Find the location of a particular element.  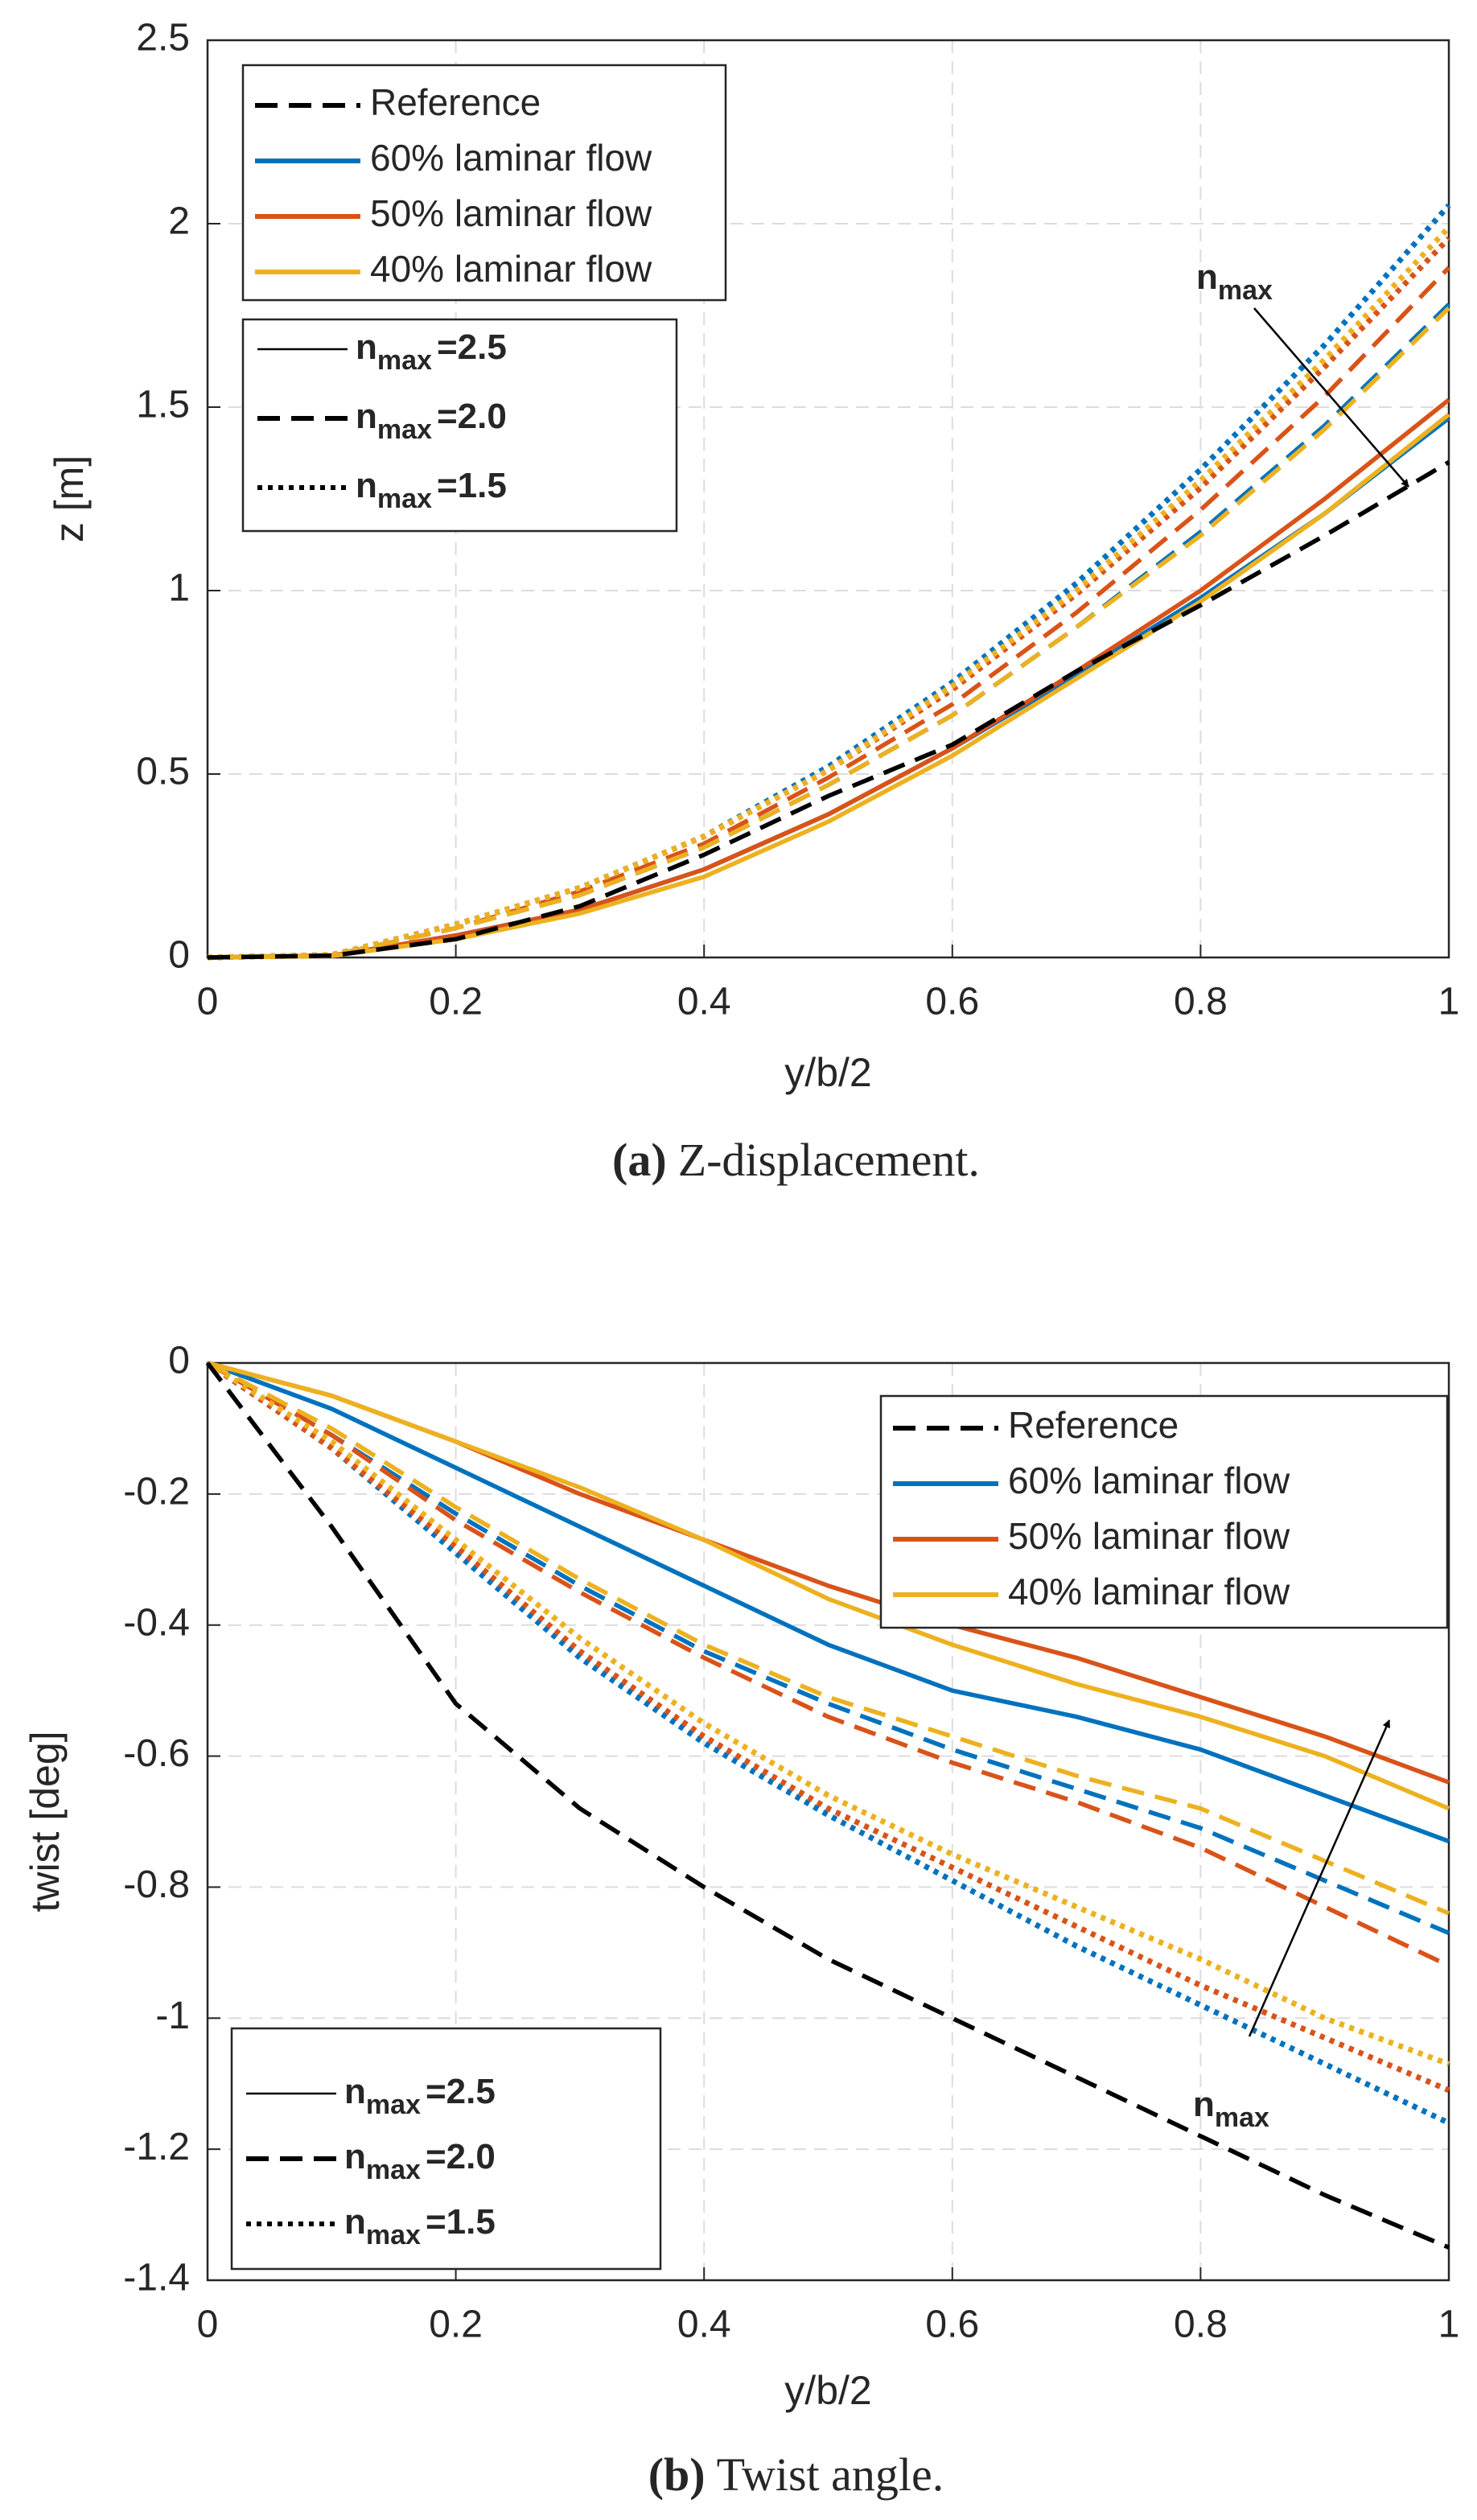

y-tick-label: 0.5 is located at coordinates (163, 772).